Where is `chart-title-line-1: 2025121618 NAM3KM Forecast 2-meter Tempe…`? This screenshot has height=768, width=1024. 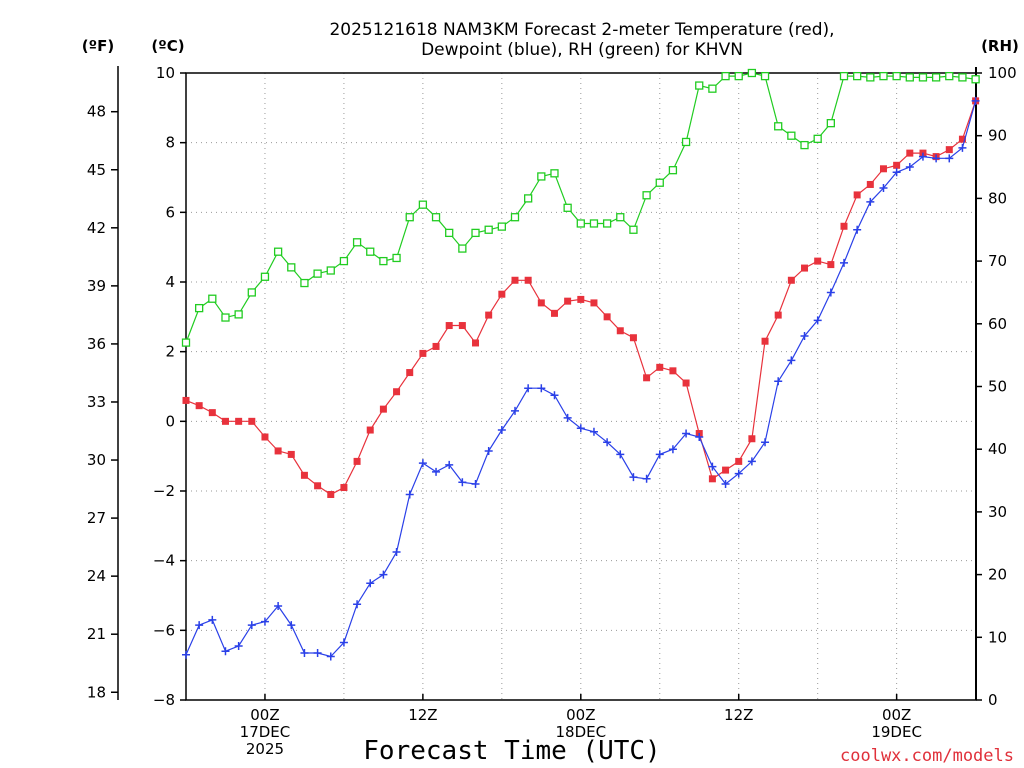 chart-title-line-1: 2025121618 NAM3KM Forecast 2-meter Tempe… is located at coordinates (581, 30).